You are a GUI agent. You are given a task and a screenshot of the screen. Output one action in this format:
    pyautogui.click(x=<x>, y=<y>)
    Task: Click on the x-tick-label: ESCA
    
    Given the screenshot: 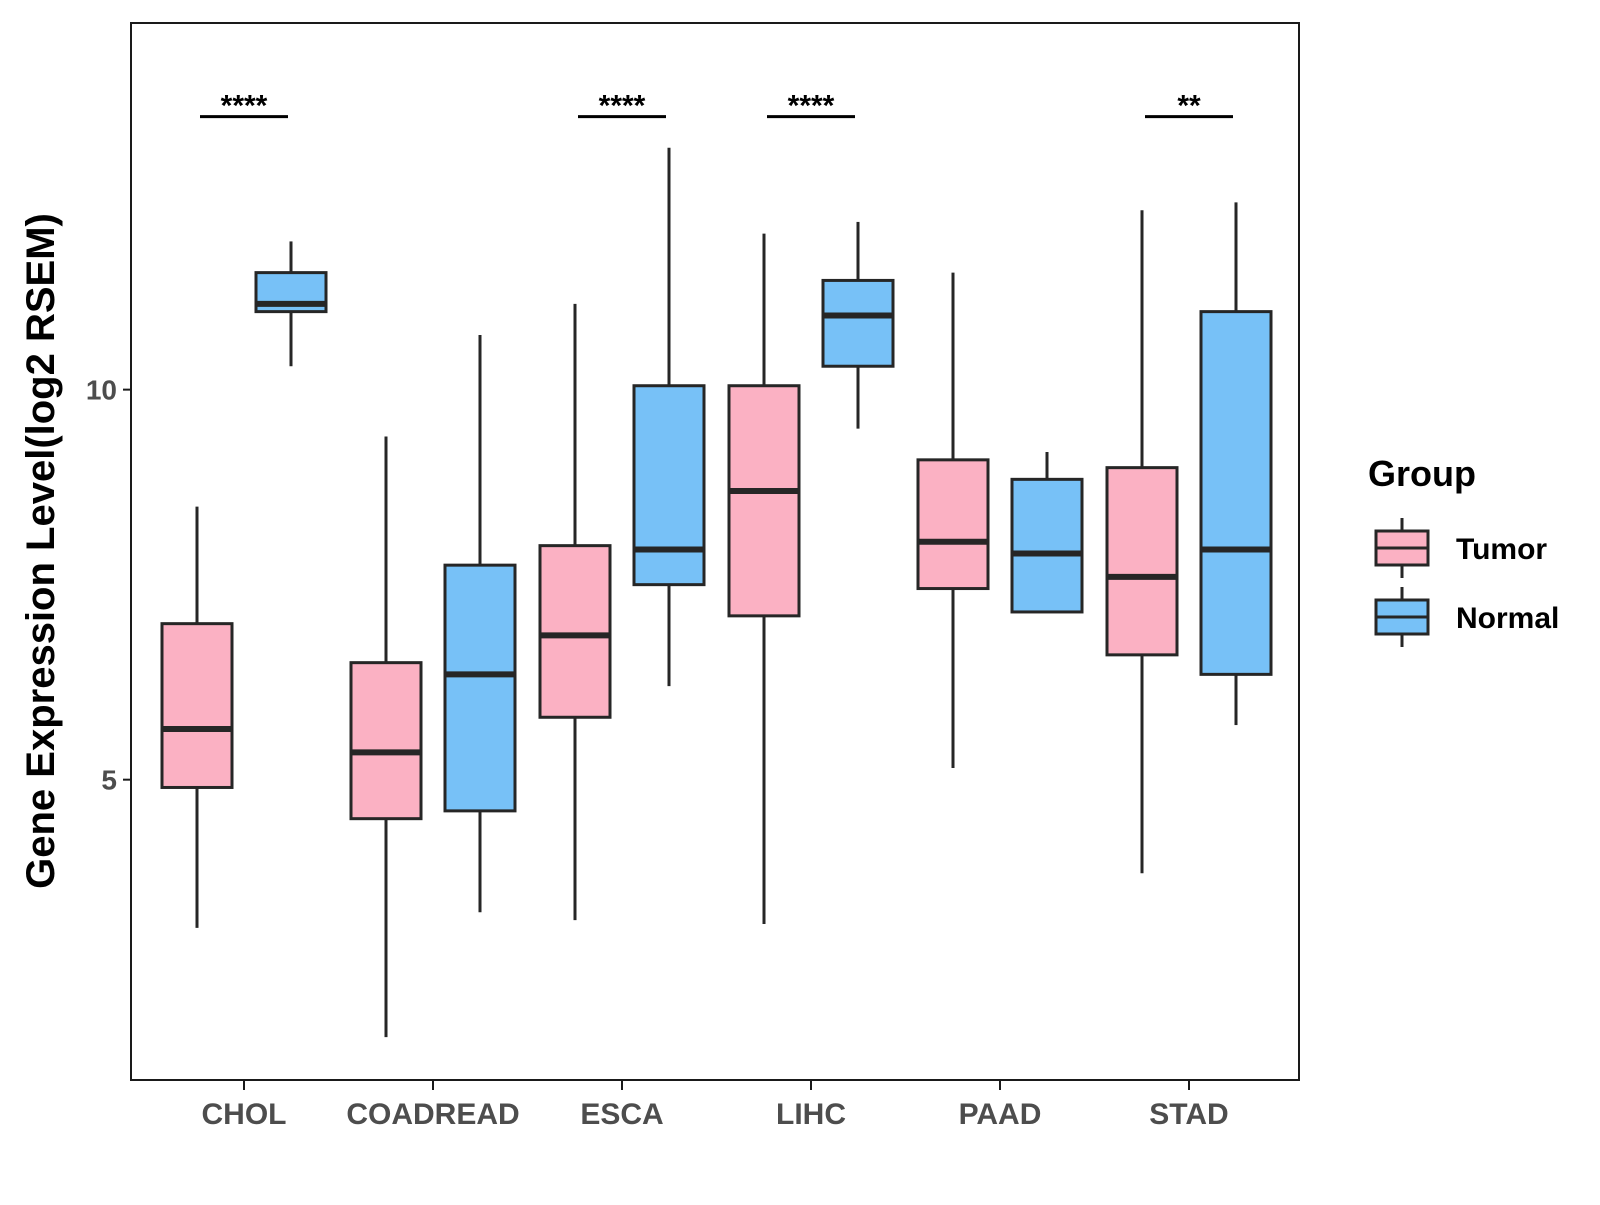 What is the action you would take?
    pyautogui.click(x=621, y=1114)
    